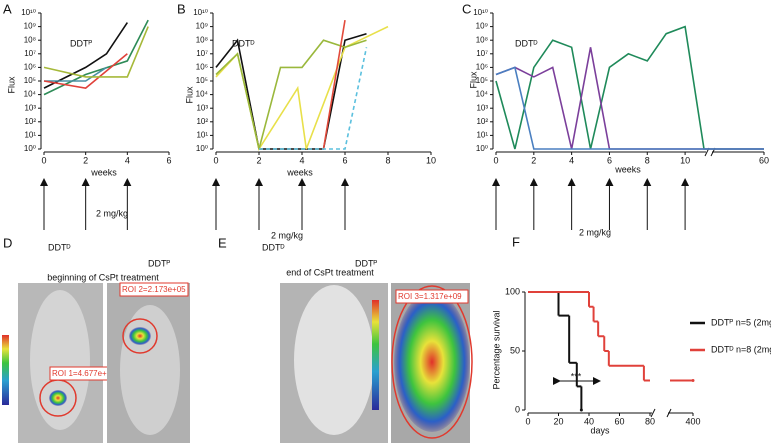 This screenshot has width=771, height=443. What do you see at coordinates (741, 322) in the screenshot?
I see `legend-label: DDTᴾ n=5 (2mg/kg CsPt)` at bounding box center [741, 322].